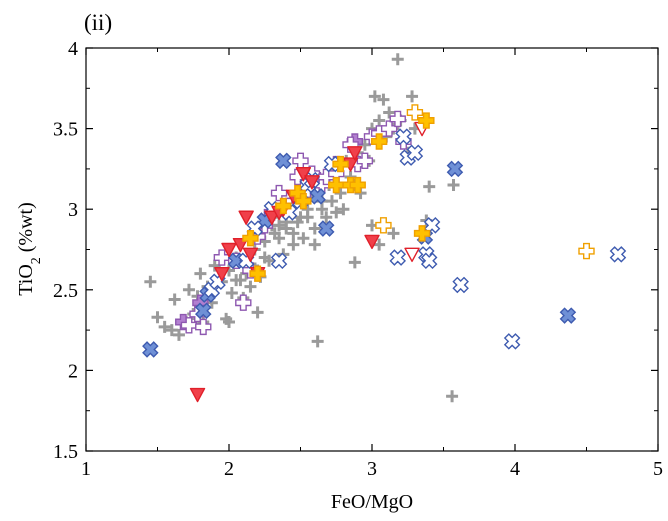 The image size is (668, 521). Describe the element at coordinates (86, 469) in the screenshot. I see `x-tick-label: 1` at that location.